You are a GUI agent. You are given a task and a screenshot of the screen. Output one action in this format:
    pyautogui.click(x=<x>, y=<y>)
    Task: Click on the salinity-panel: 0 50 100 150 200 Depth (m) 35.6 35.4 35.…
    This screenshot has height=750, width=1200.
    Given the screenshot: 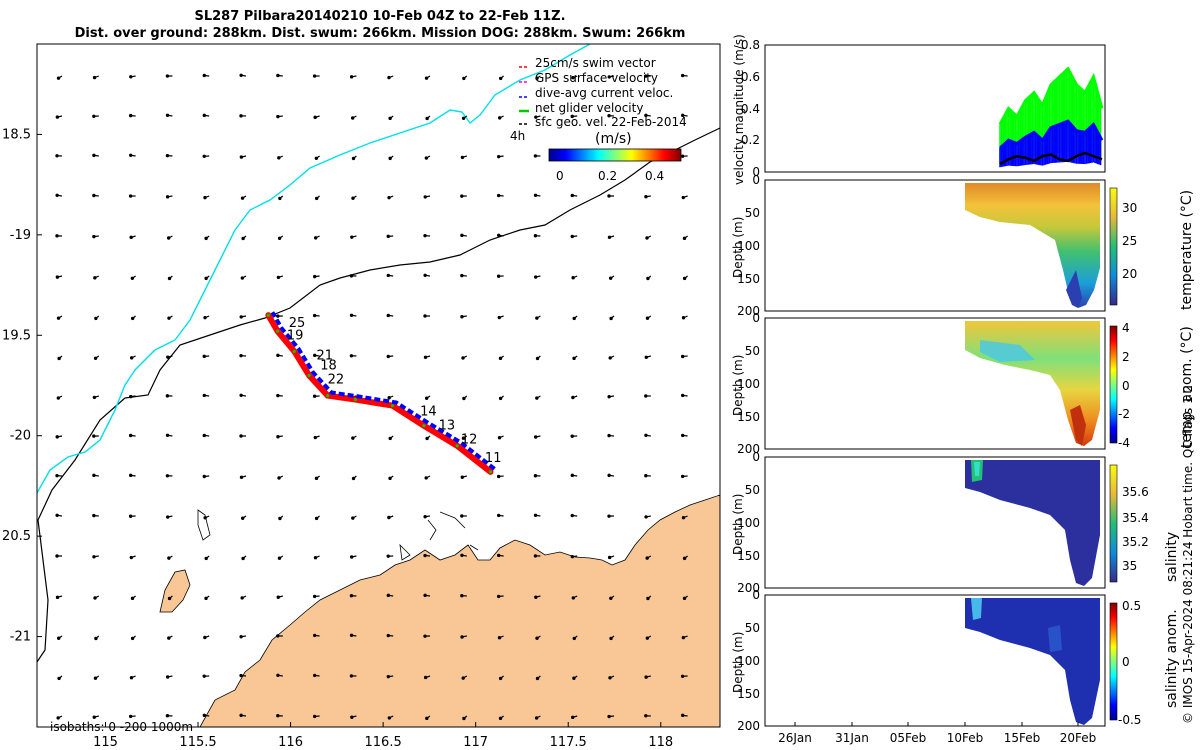 What is the action you would take?
    pyautogui.click(x=955, y=522)
    